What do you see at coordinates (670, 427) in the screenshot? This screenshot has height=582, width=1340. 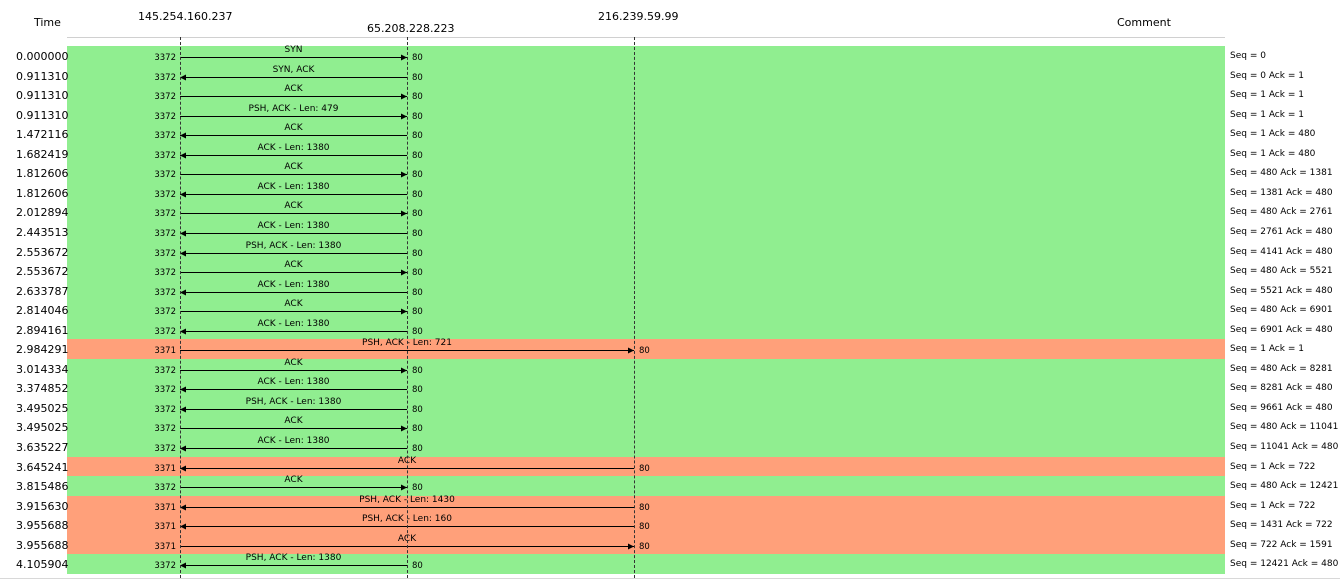 I see `flow-row: 3.495025 3372 80 ACK Seq = 480 Ack = 11041` at bounding box center [670, 427].